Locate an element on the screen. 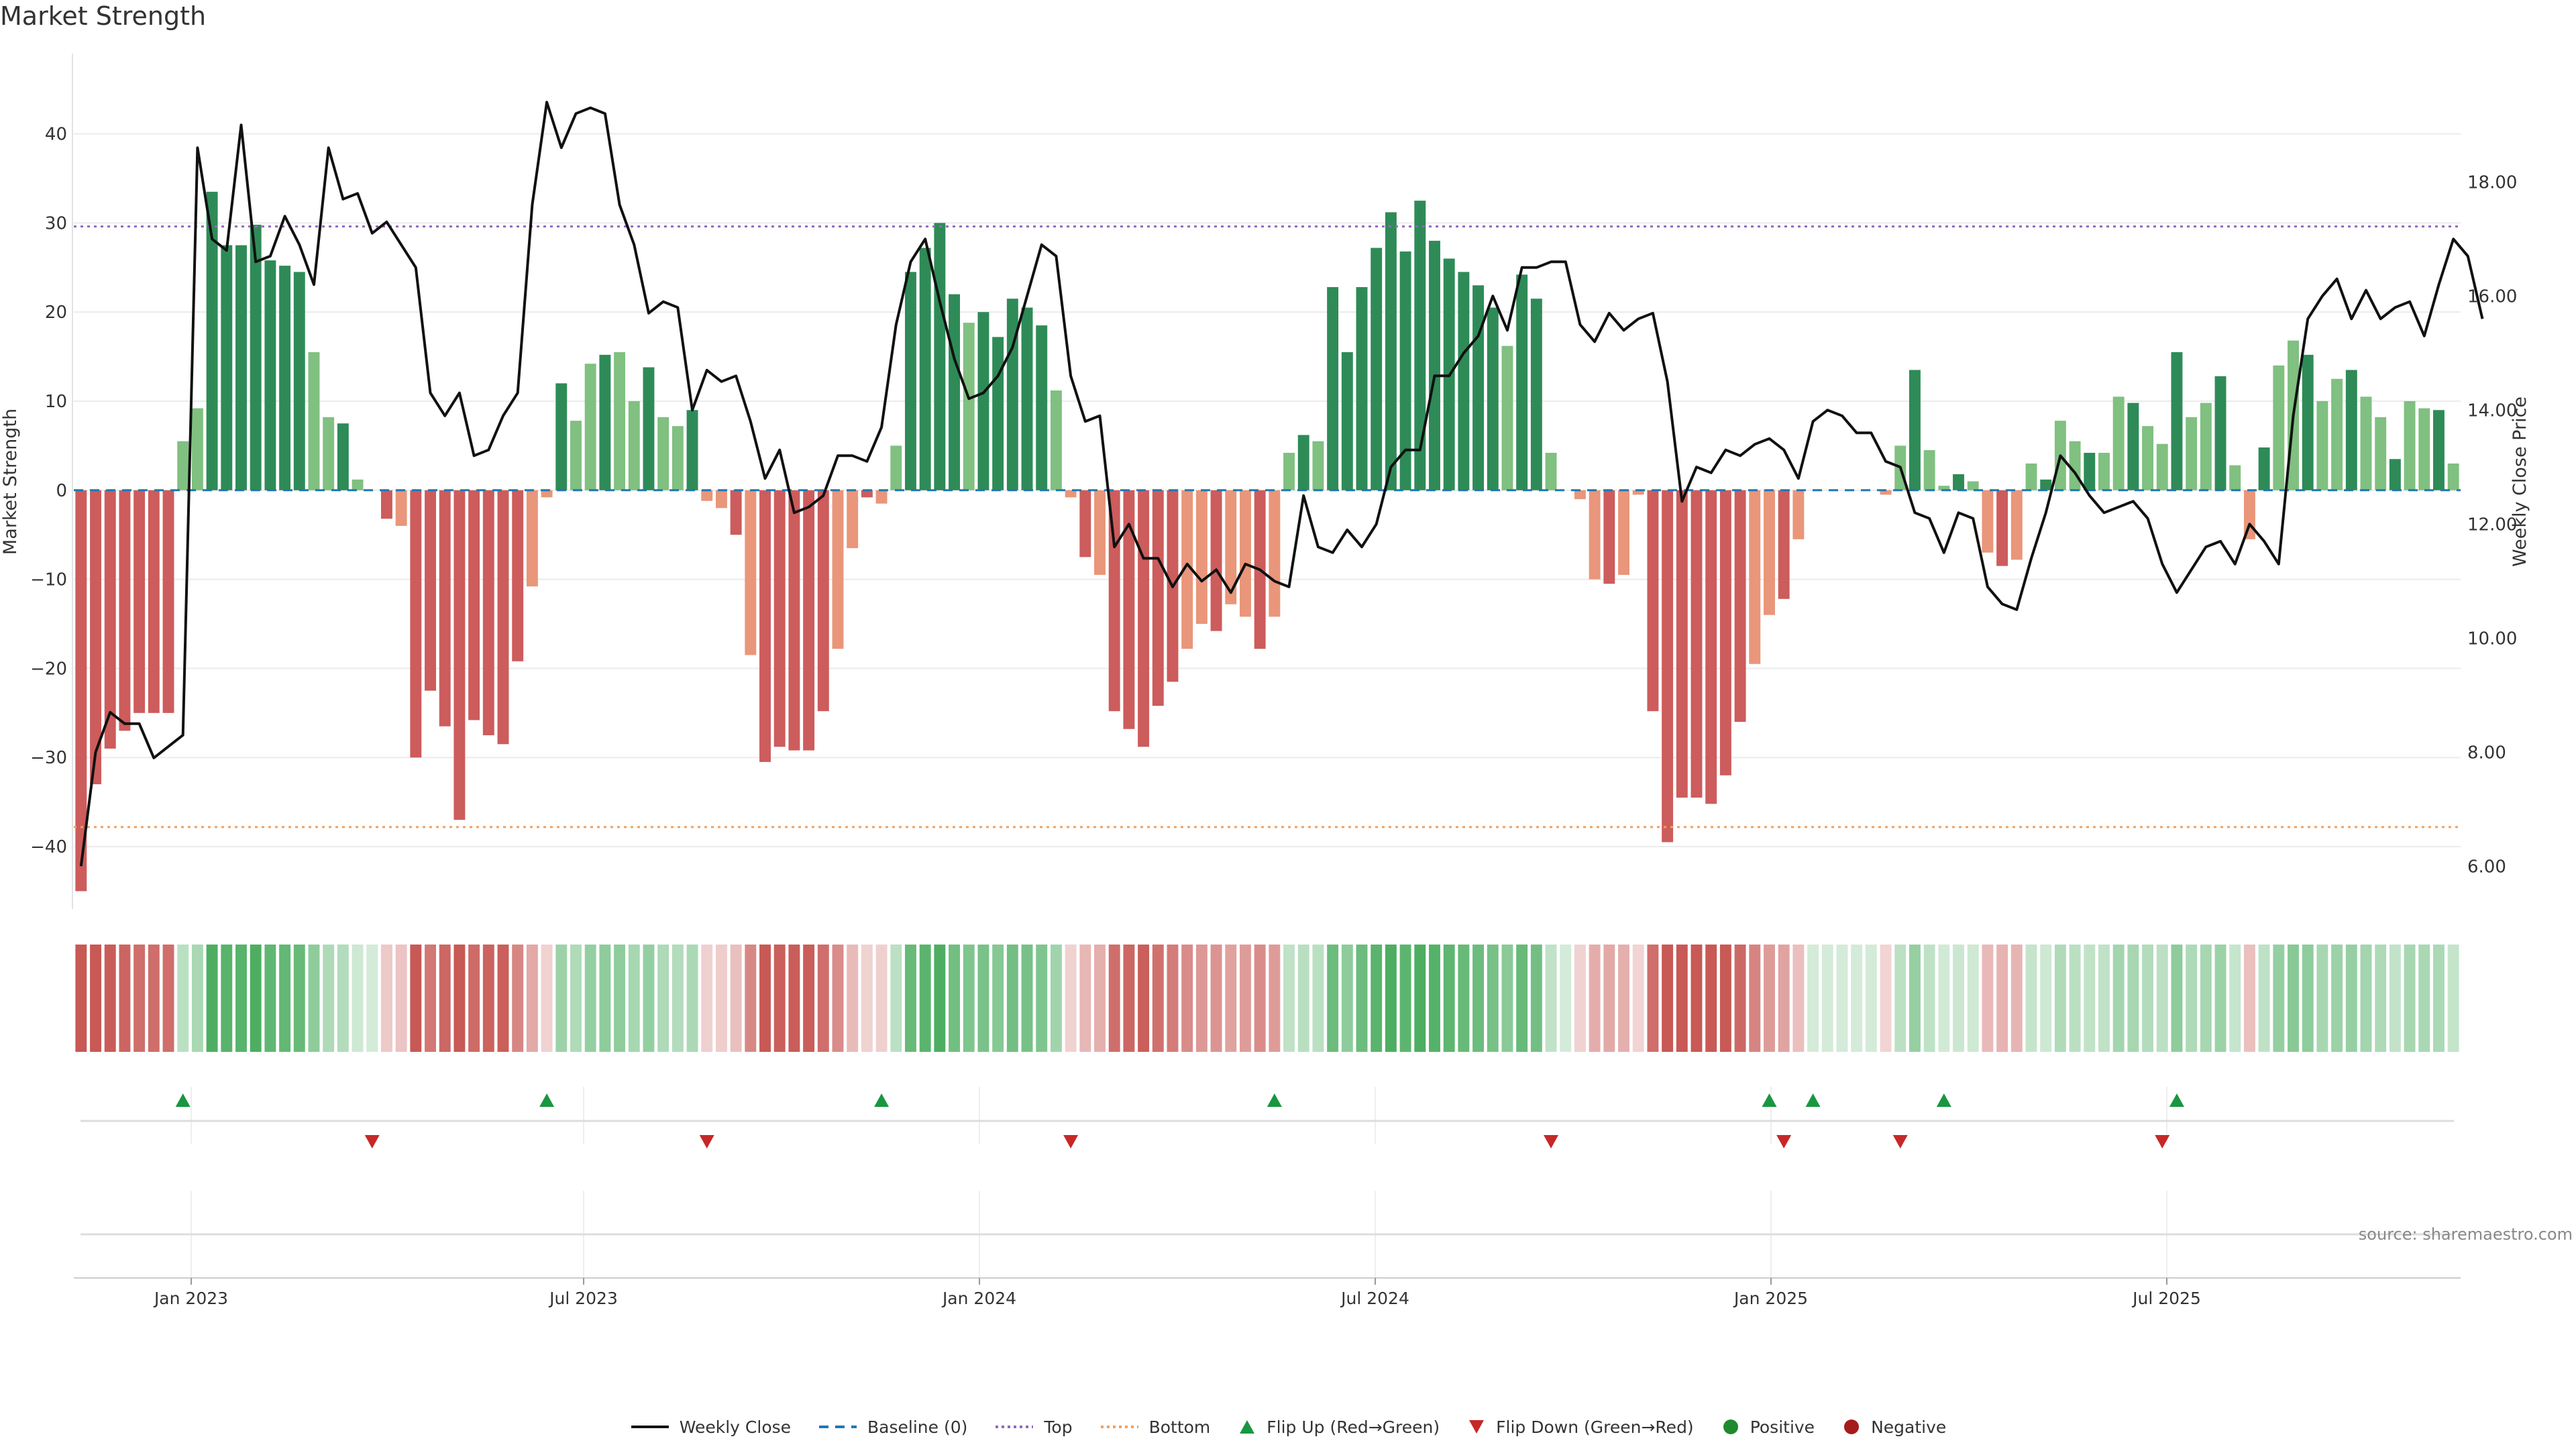 This screenshot has width=2576, height=1449. legend-item: Flip Down (Green→Red) is located at coordinates (1580, 1427).